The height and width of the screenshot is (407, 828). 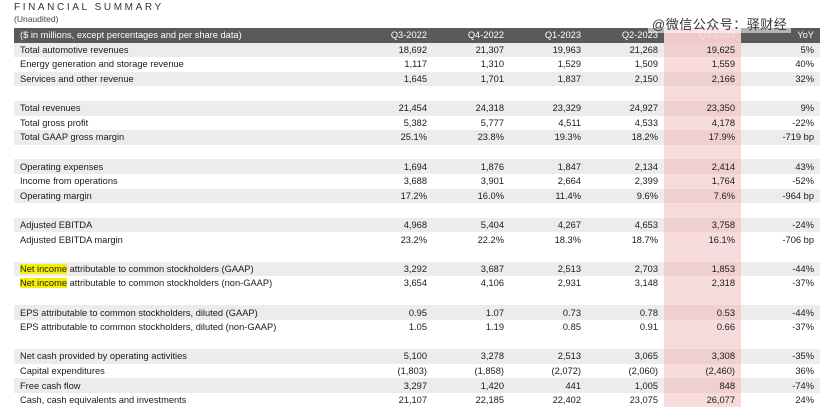 What do you see at coordinates (185, 64) in the screenshot?
I see `row-label: Energy generation and storage revenue` at bounding box center [185, 64].